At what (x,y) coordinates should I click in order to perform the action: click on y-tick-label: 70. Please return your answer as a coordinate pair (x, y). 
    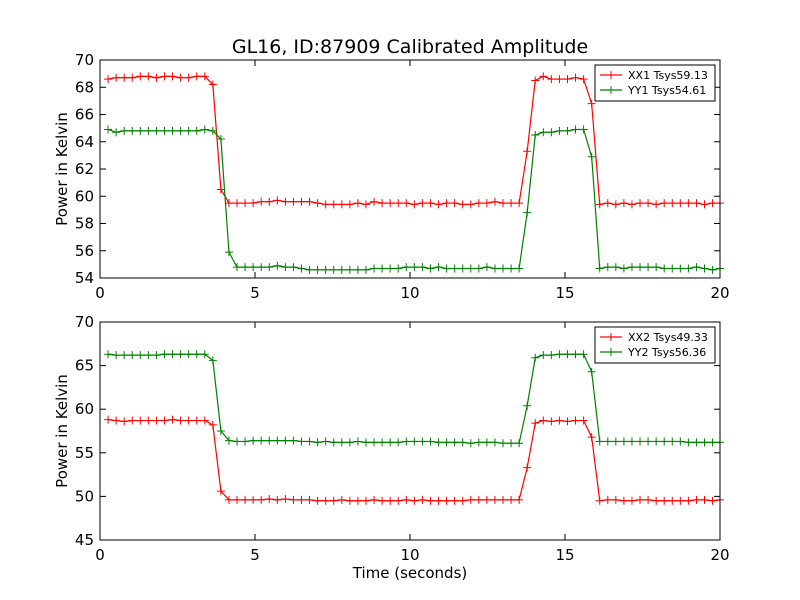
    Looking at the image, I should click on (84, 322).